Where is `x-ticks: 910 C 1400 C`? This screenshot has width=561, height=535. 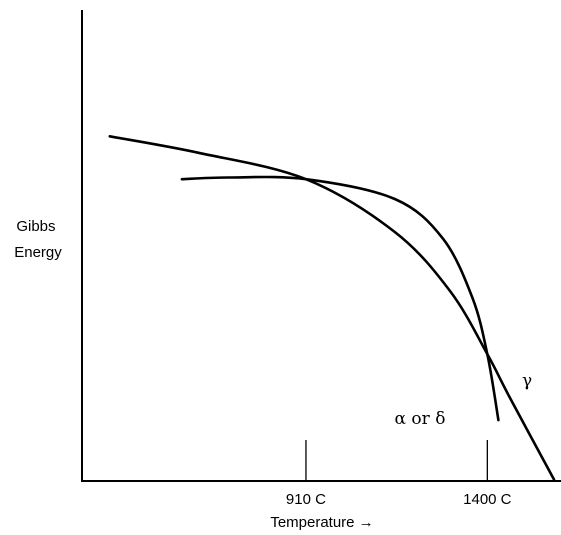
x-ticks: 910 C 1400 C is located at coordinates (399, 474).